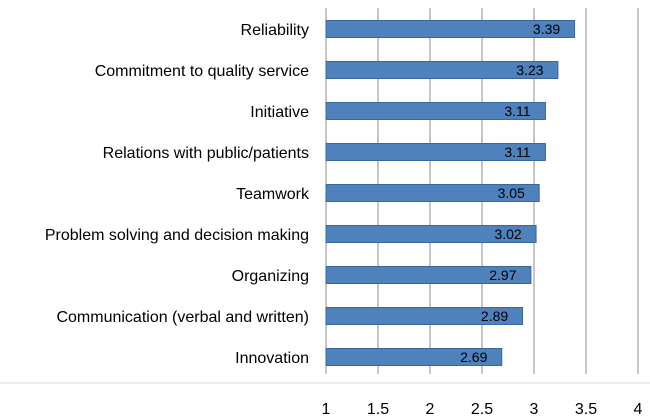 The width and height of the screenshot is (650, 420). Describe the element at coordinates (378, 409) in the screenshot. I see `x-tick-label: 1.5` at that location.